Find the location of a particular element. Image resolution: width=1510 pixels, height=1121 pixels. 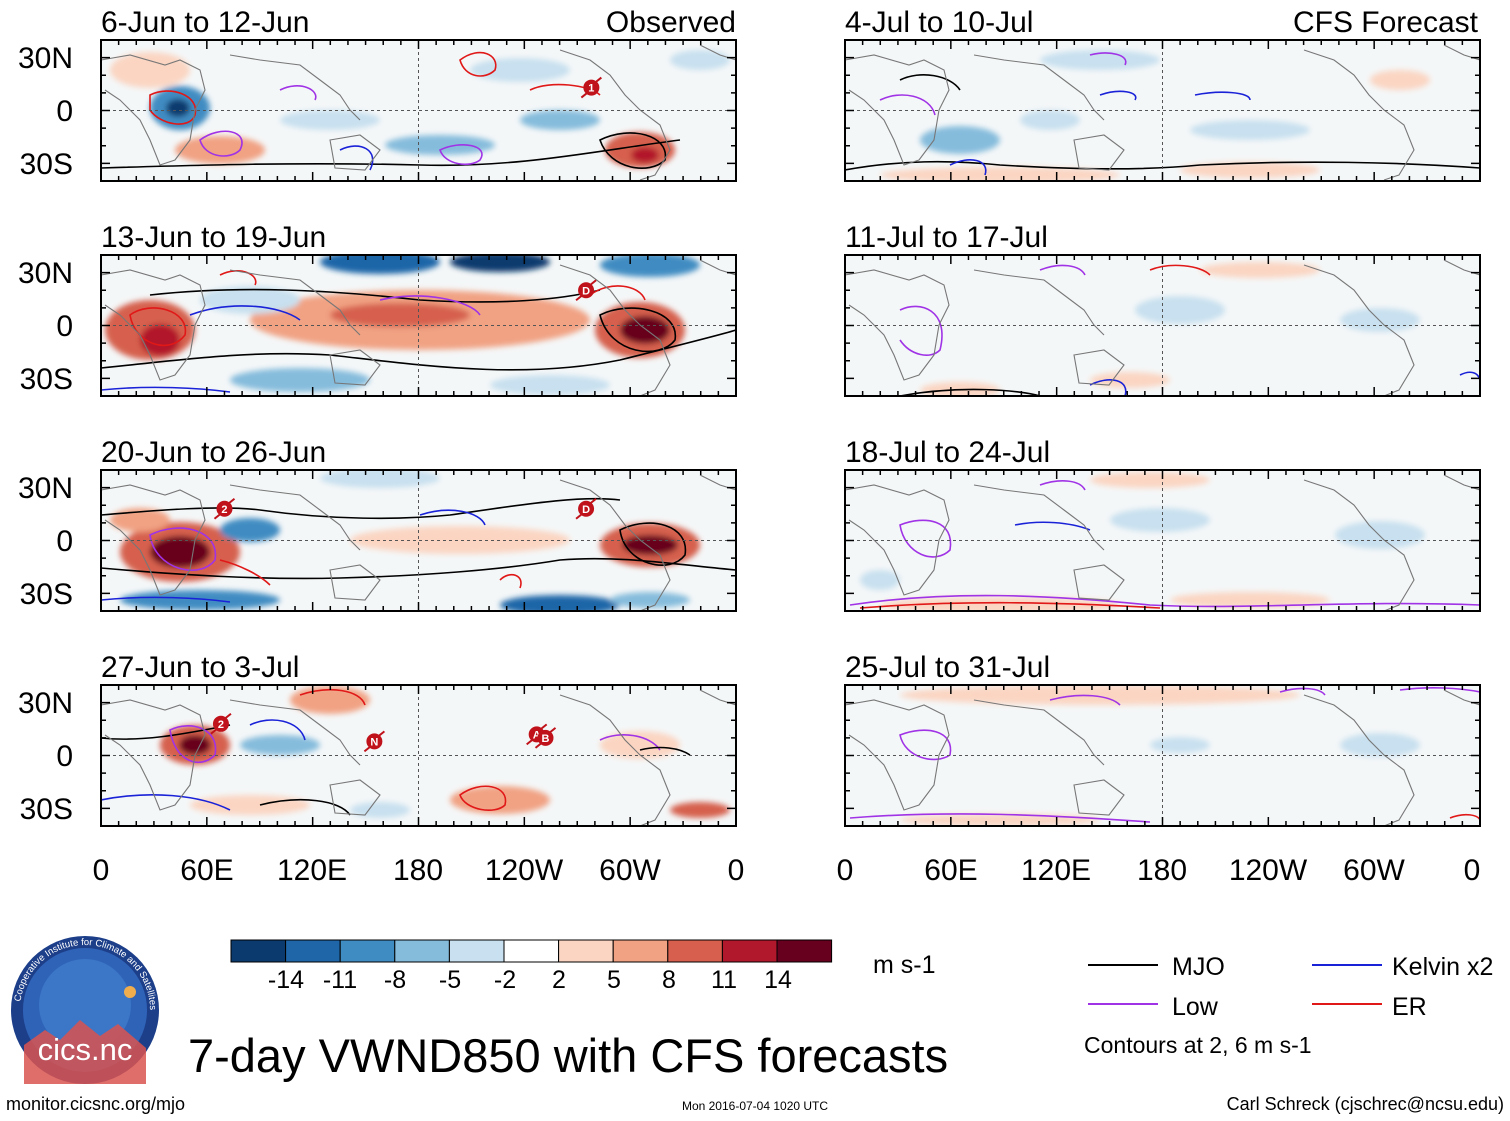

legend-label-mjo: MJO is located at coordinates (1198, 967).